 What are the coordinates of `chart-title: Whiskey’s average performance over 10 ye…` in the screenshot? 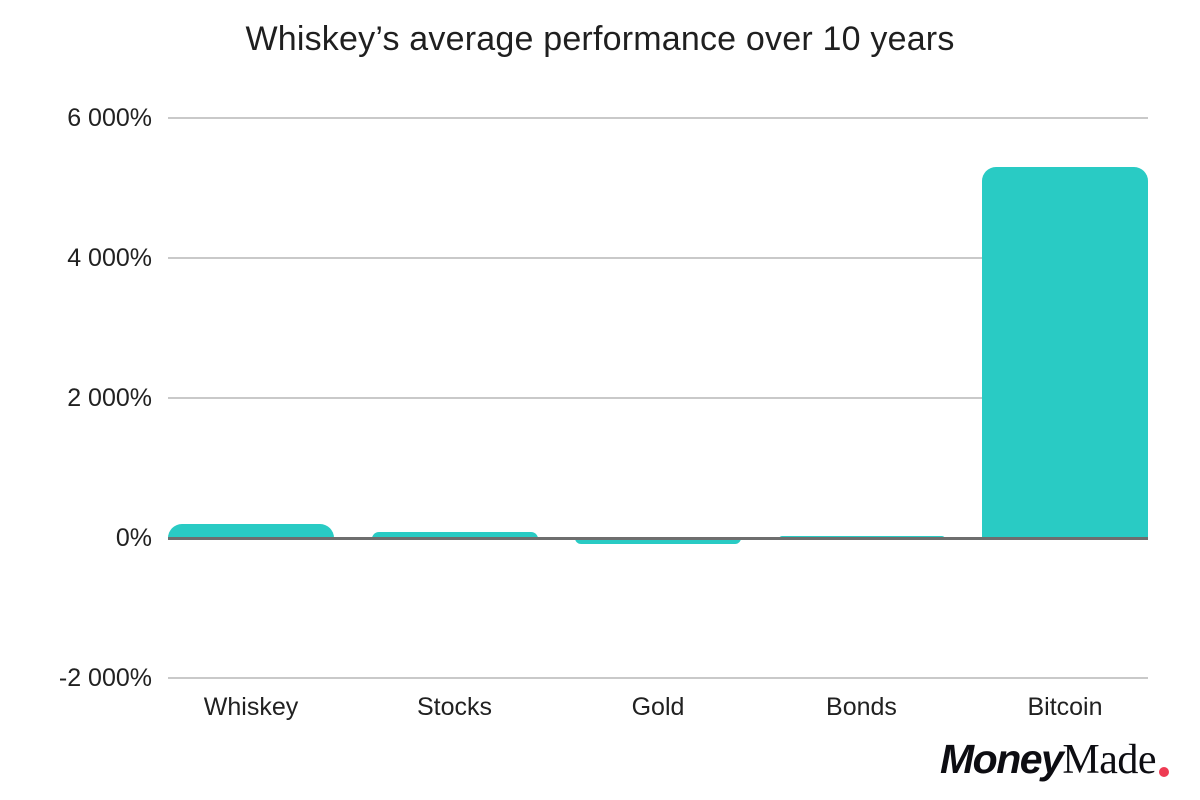 It's located at (600, 39).